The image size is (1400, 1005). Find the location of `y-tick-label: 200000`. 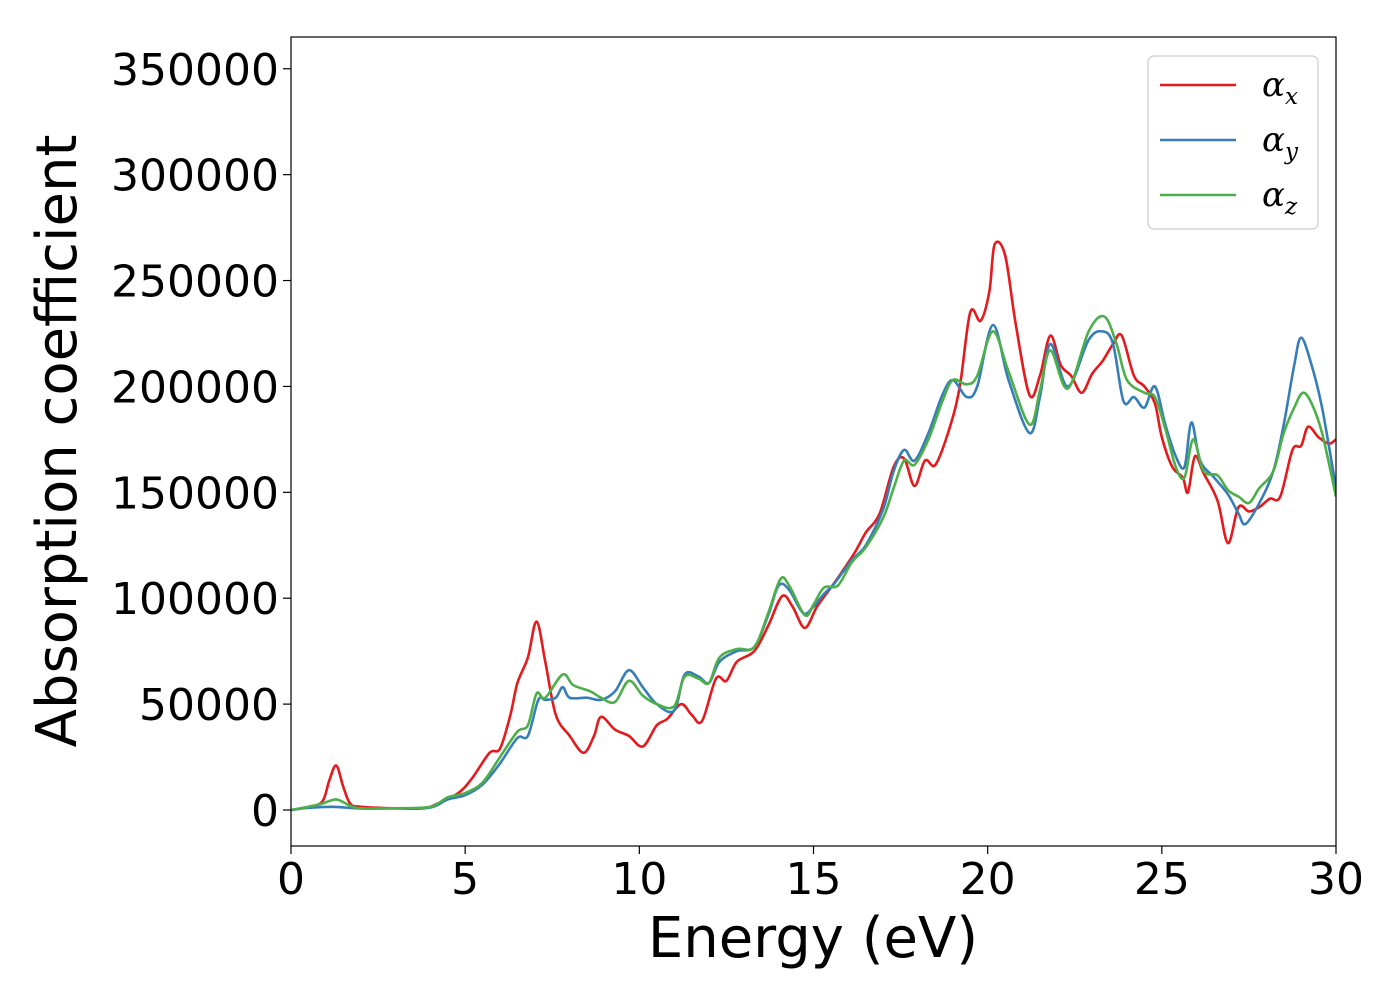

y-tick-label: 200000 is located at coordinates (195, 387).